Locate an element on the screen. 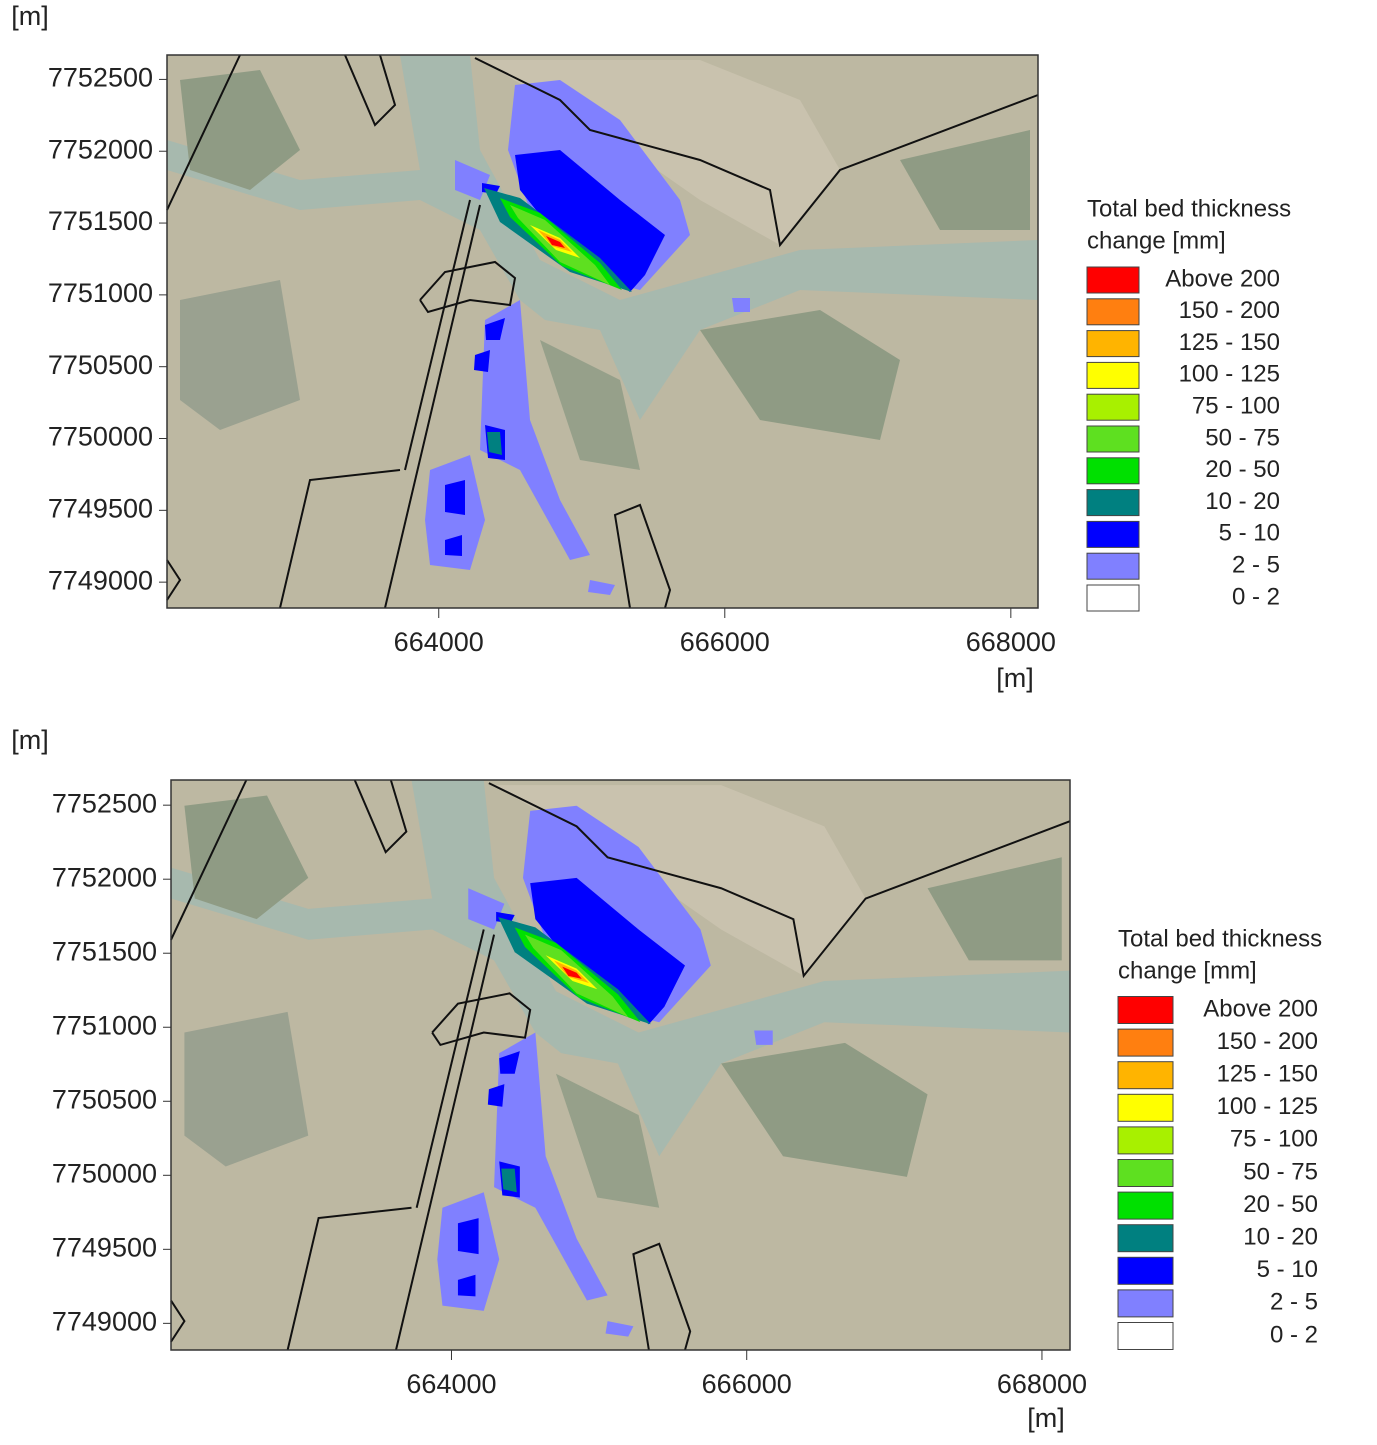 Image resolution: width=1377 pixels, height=1445 pixels. y-tick-label: 7752000 is located at coordinates (104, 877).